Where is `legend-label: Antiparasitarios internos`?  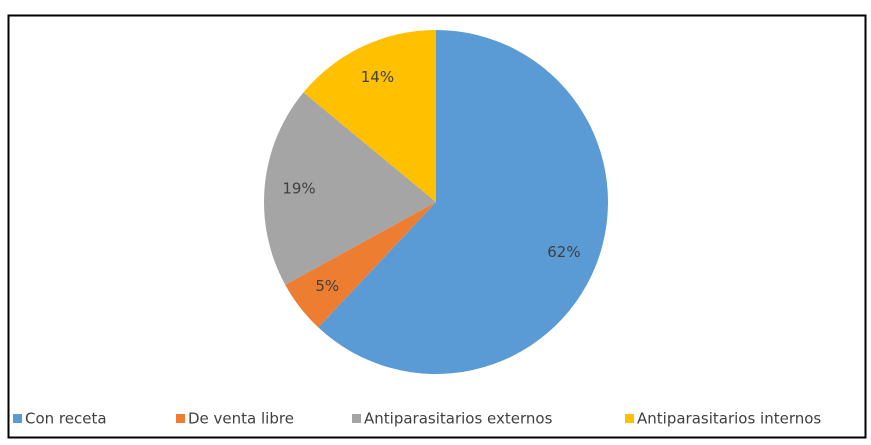 legend-label: Antiparasitarios internos is located at coordinates (729, 419).